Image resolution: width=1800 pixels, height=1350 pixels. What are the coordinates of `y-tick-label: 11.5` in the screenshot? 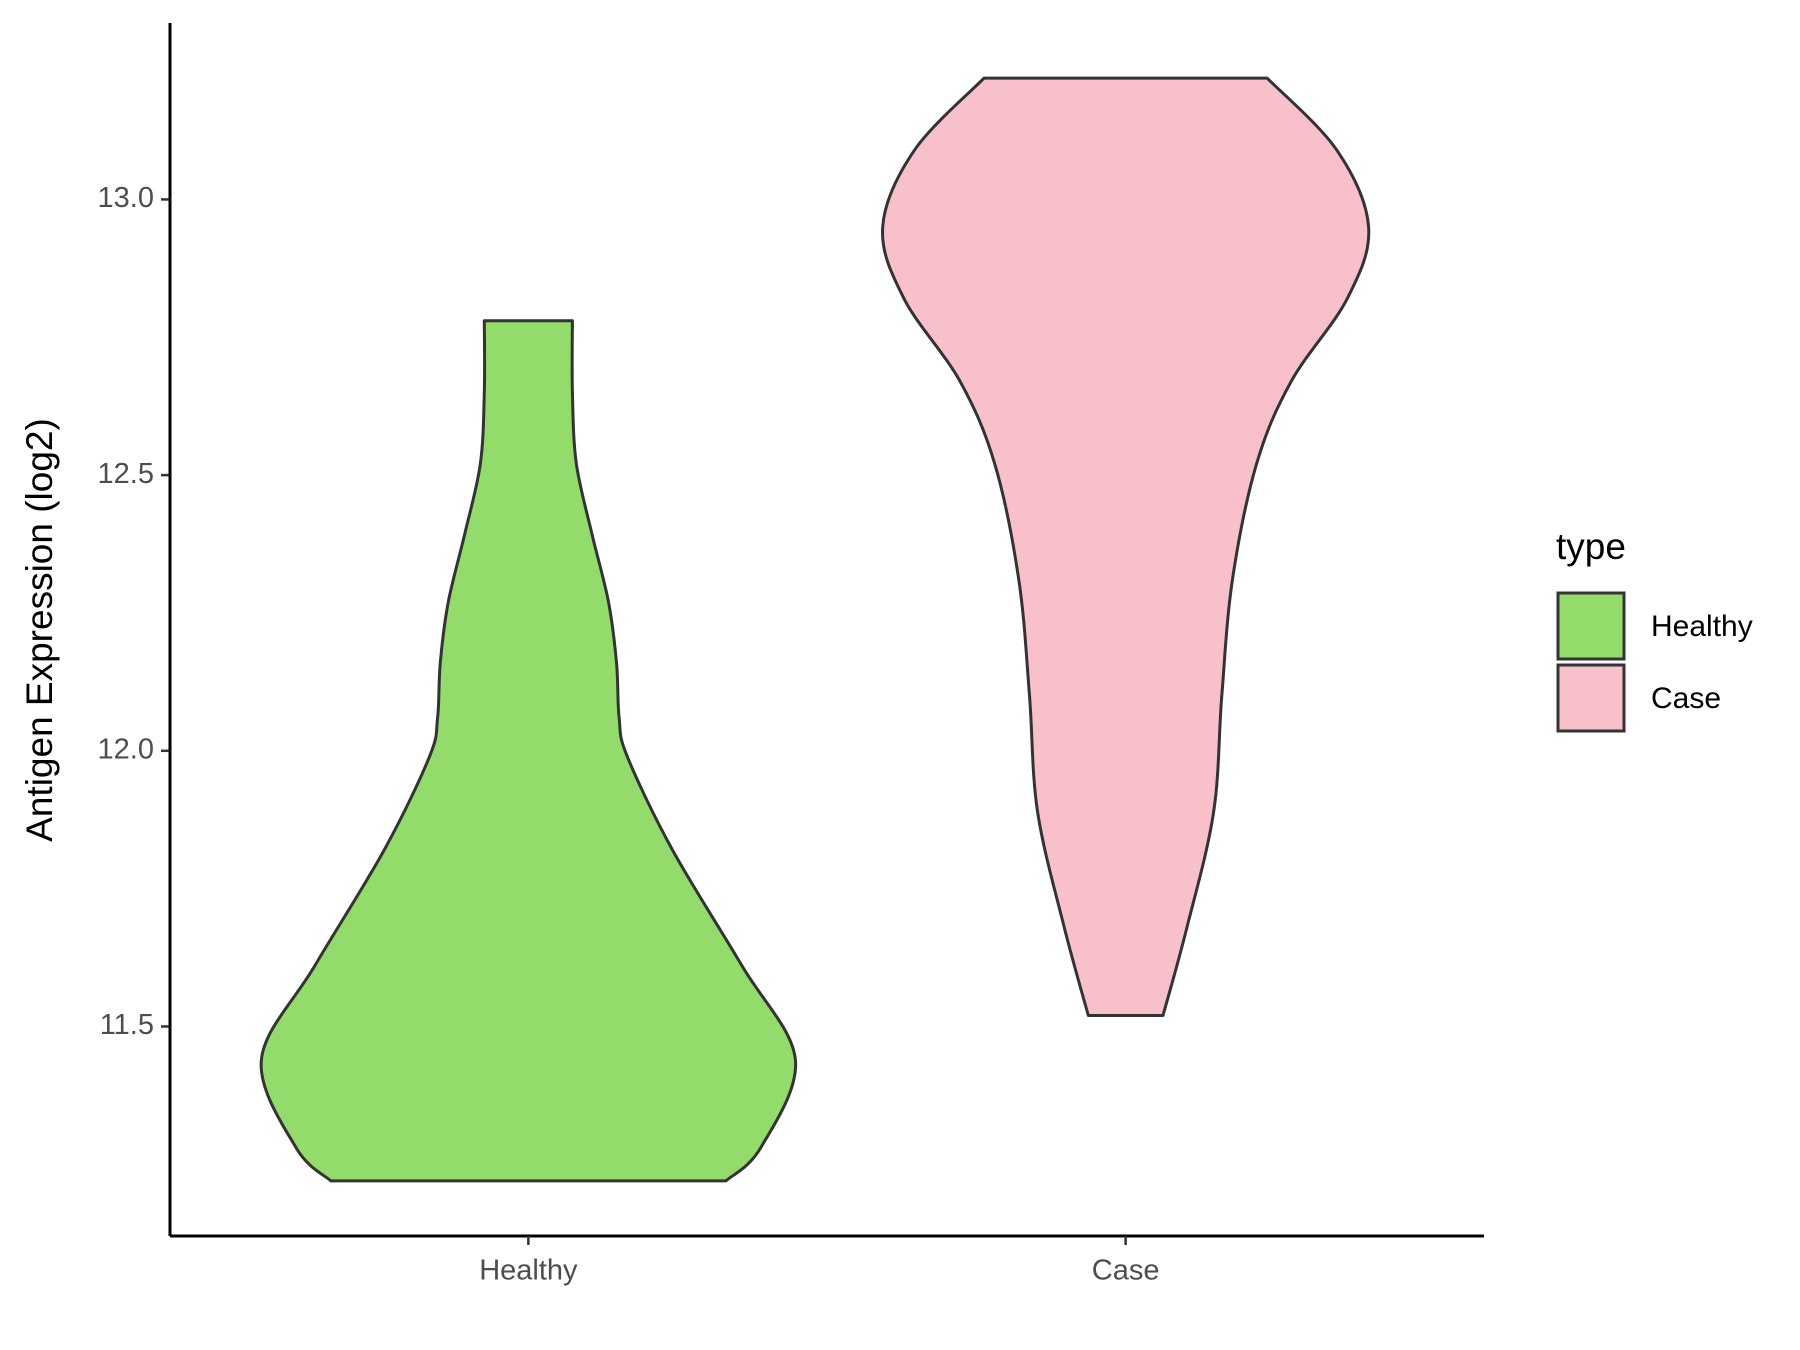 It's located at (127, 1025).